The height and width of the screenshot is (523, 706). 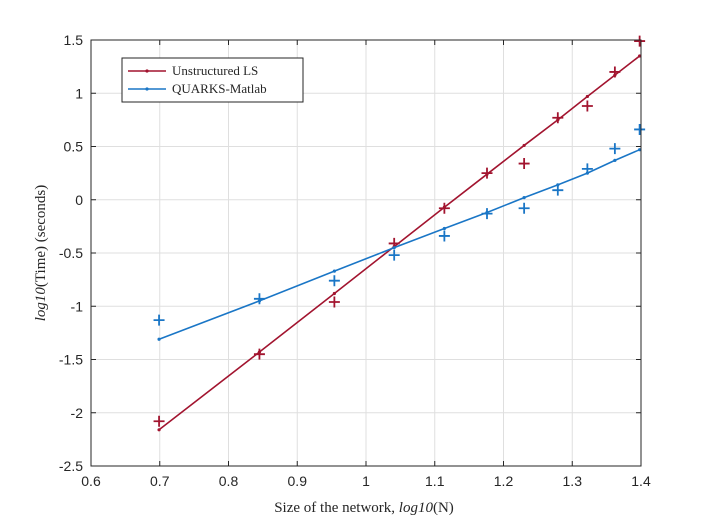 What do you see at coordinates (573, 481) in the screenshot?
I see `x-tick-label: 1.3` at bounding box center [573, 481].